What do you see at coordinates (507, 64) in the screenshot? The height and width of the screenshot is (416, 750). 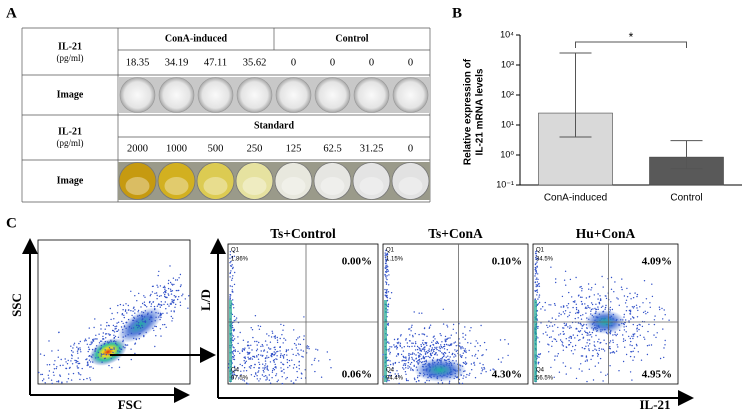 I see `y-tick-label: 10³` at bounding box center [507, 64].